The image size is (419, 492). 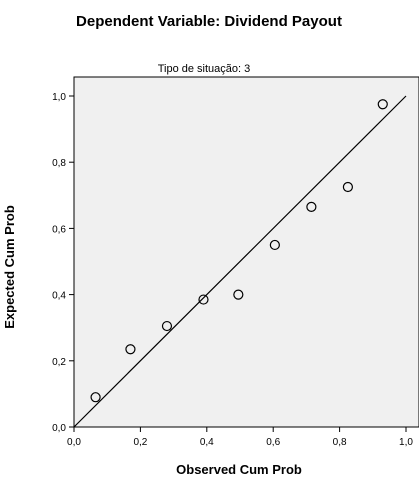 I want to click on x-tick-label: 0,8, so click(x=340, y=442).